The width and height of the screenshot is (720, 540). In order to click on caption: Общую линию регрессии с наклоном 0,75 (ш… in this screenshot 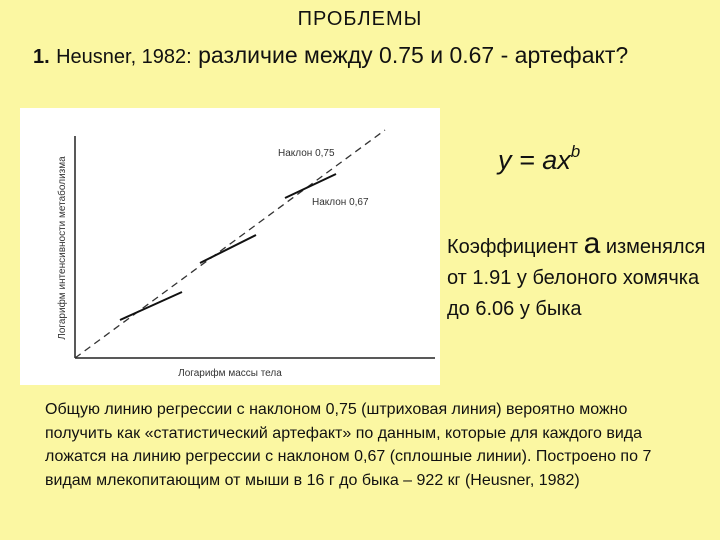, I will do `click(348, 445)`.